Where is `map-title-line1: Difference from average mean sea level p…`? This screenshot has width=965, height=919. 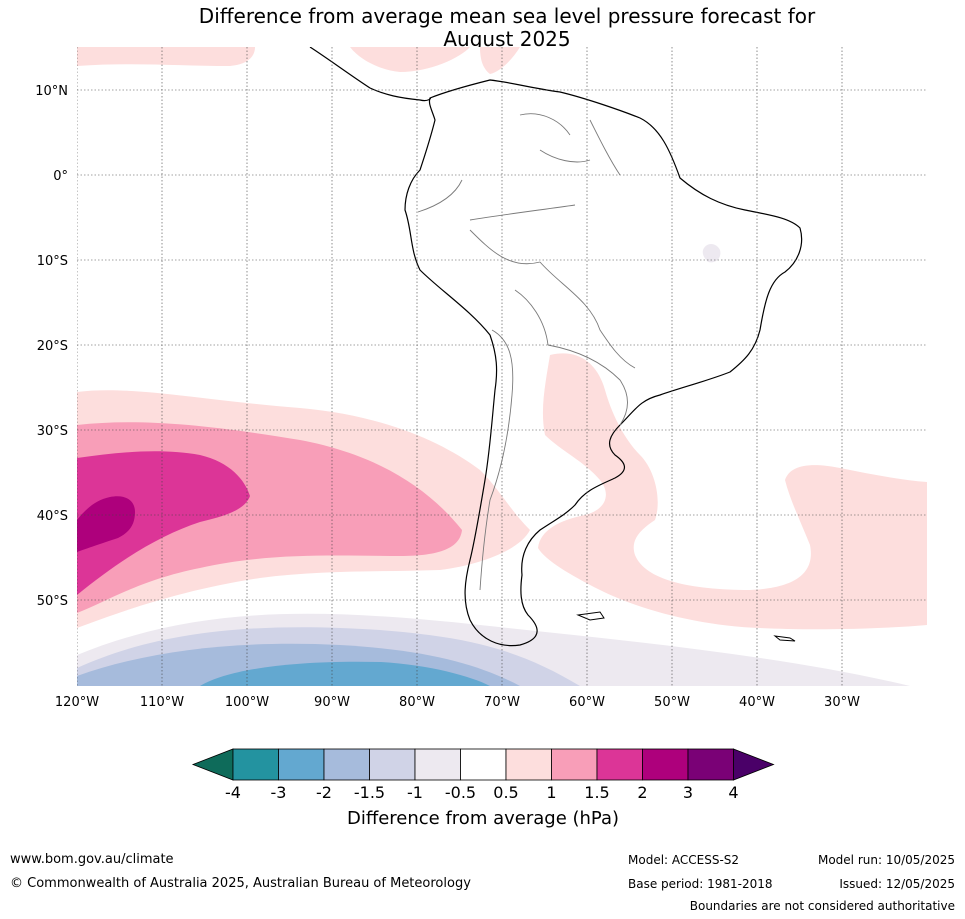
map-title-line1: Difference from average mean sea level p… is located at coordinates (507, 16).